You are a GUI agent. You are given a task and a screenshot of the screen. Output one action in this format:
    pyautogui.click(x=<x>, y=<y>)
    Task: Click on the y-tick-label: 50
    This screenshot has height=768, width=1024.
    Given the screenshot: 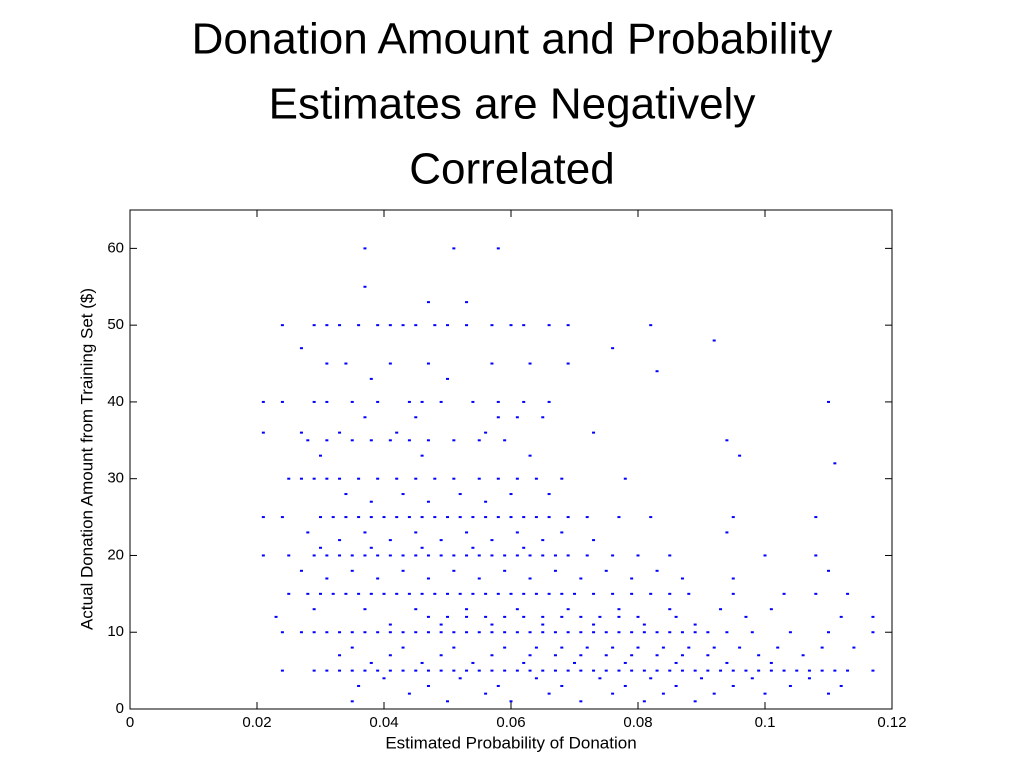 What is the action you would take?
    pyautogui.click(x=115, y=324)
    